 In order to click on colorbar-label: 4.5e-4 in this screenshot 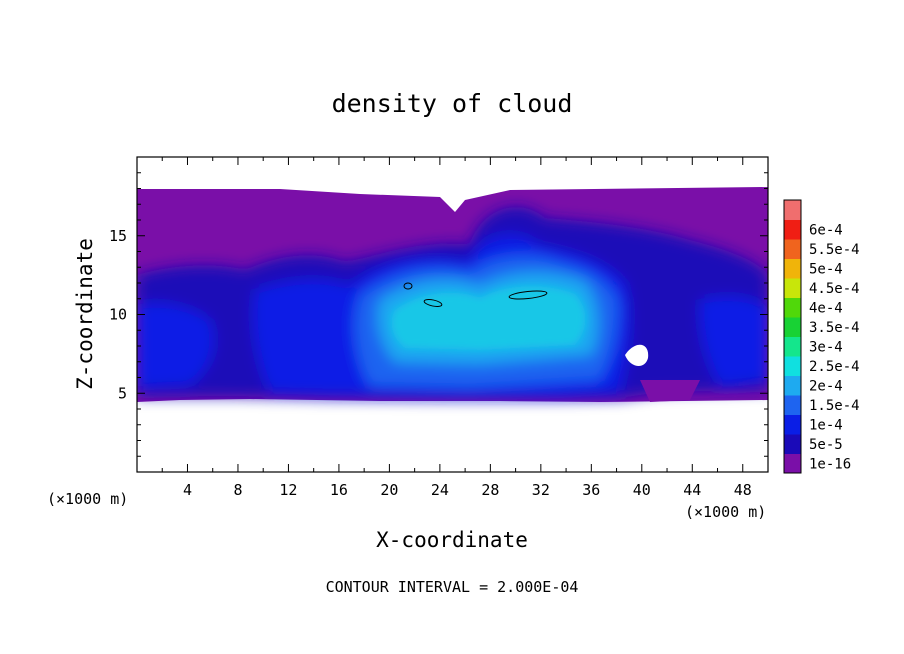, I will do `click(834, 289)`.